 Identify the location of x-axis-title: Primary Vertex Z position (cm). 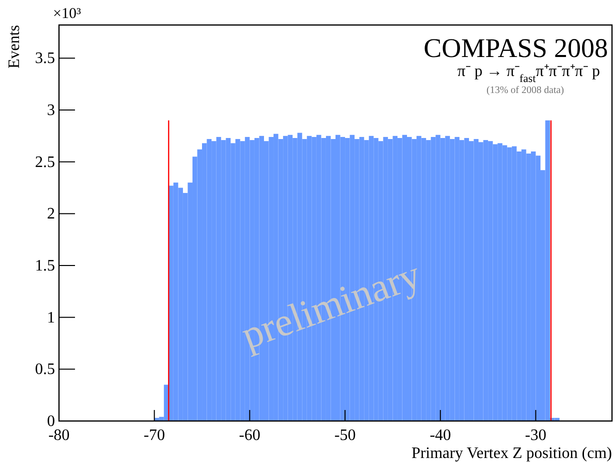
(511, 453).